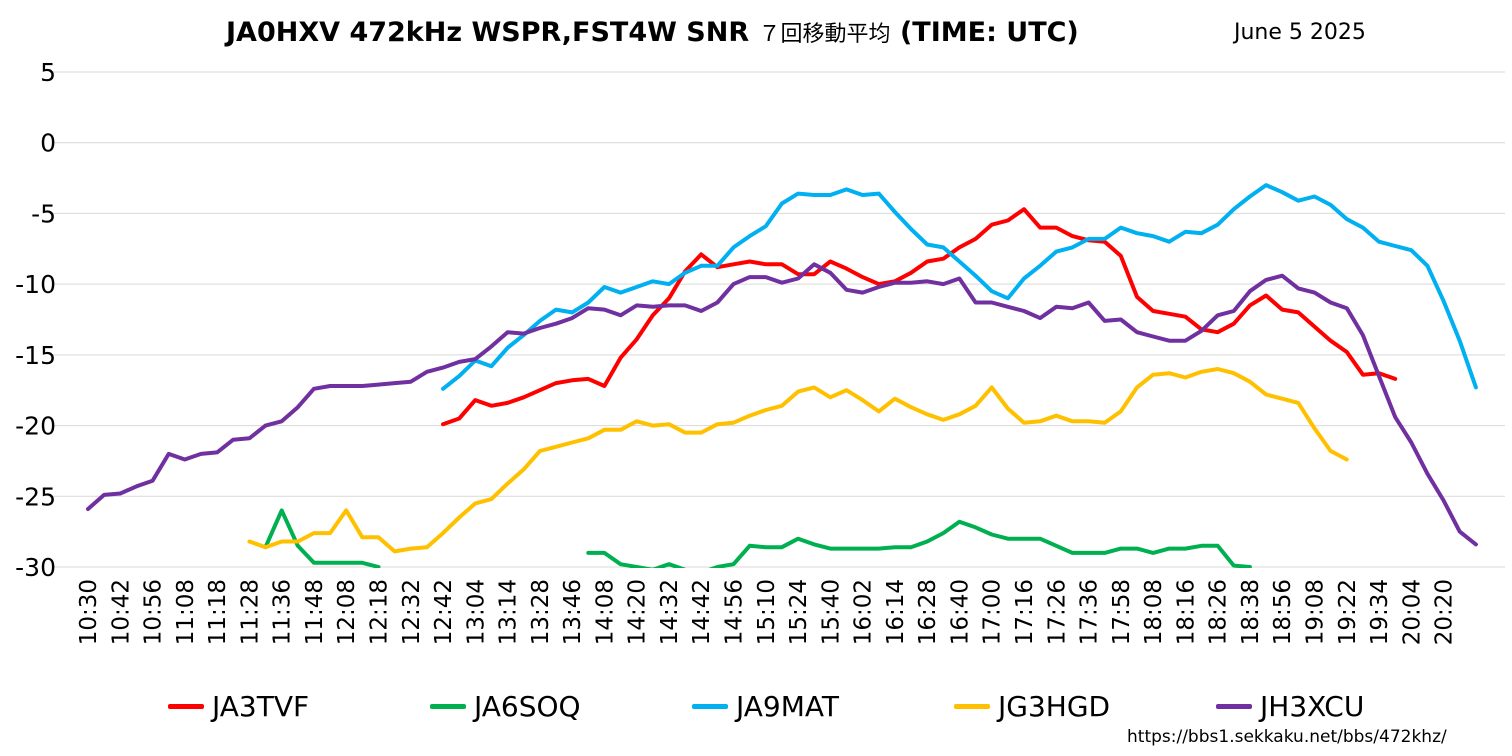  Describe the element at coordinates (444, 612) in the screenshot. I see `x-tick-label: 12:42` at that location.